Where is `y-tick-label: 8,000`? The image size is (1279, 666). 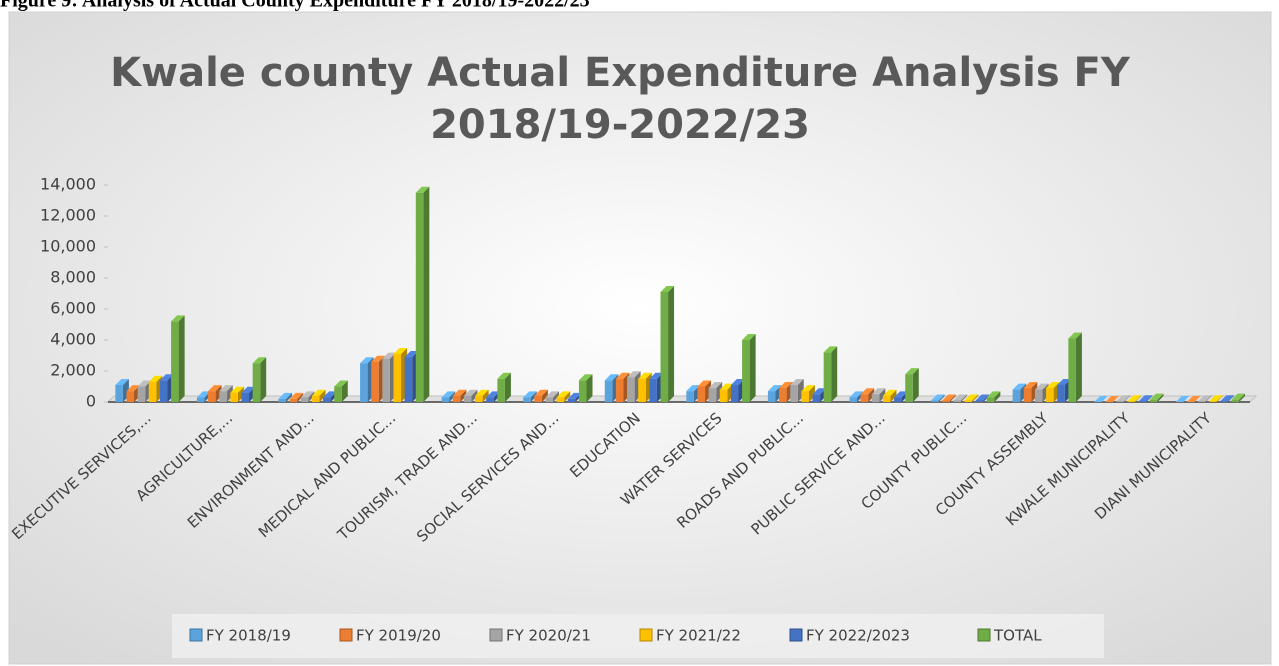
y-tick-label: 8,000 is located at coordinates (73, 277).